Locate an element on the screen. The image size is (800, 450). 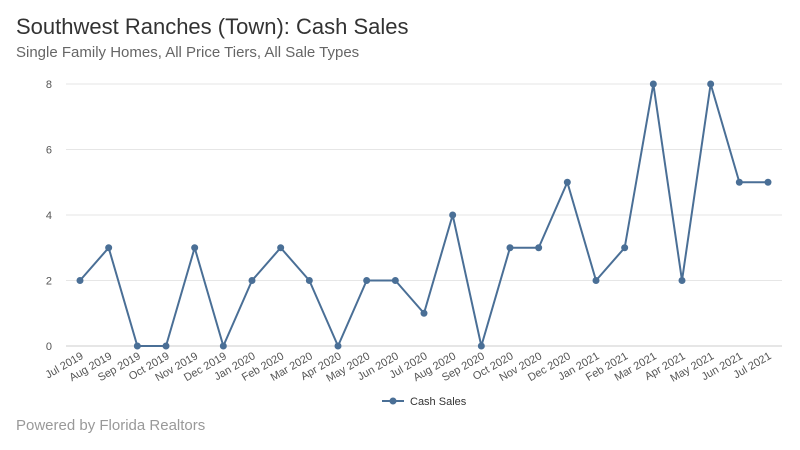
y-tick-label: 8 is located at coordinates (49, 85).